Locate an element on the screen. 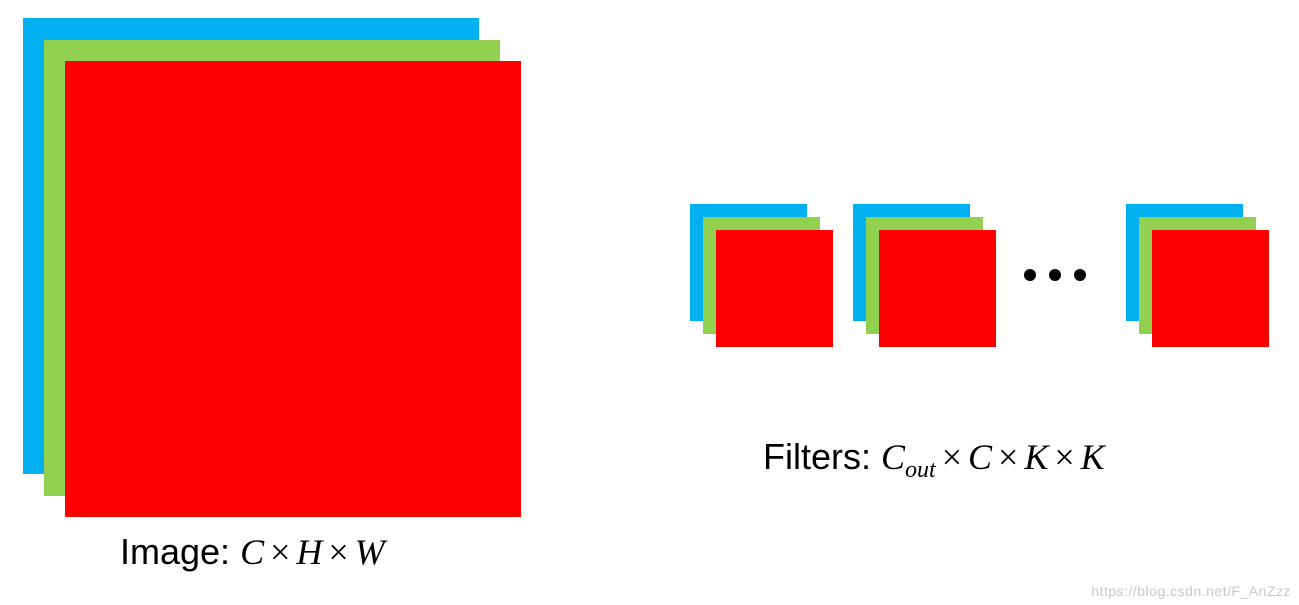 The height and width of the screenshot is (605, 1299). filters-label-c-out: Cout is located at coordinates (908, 459).